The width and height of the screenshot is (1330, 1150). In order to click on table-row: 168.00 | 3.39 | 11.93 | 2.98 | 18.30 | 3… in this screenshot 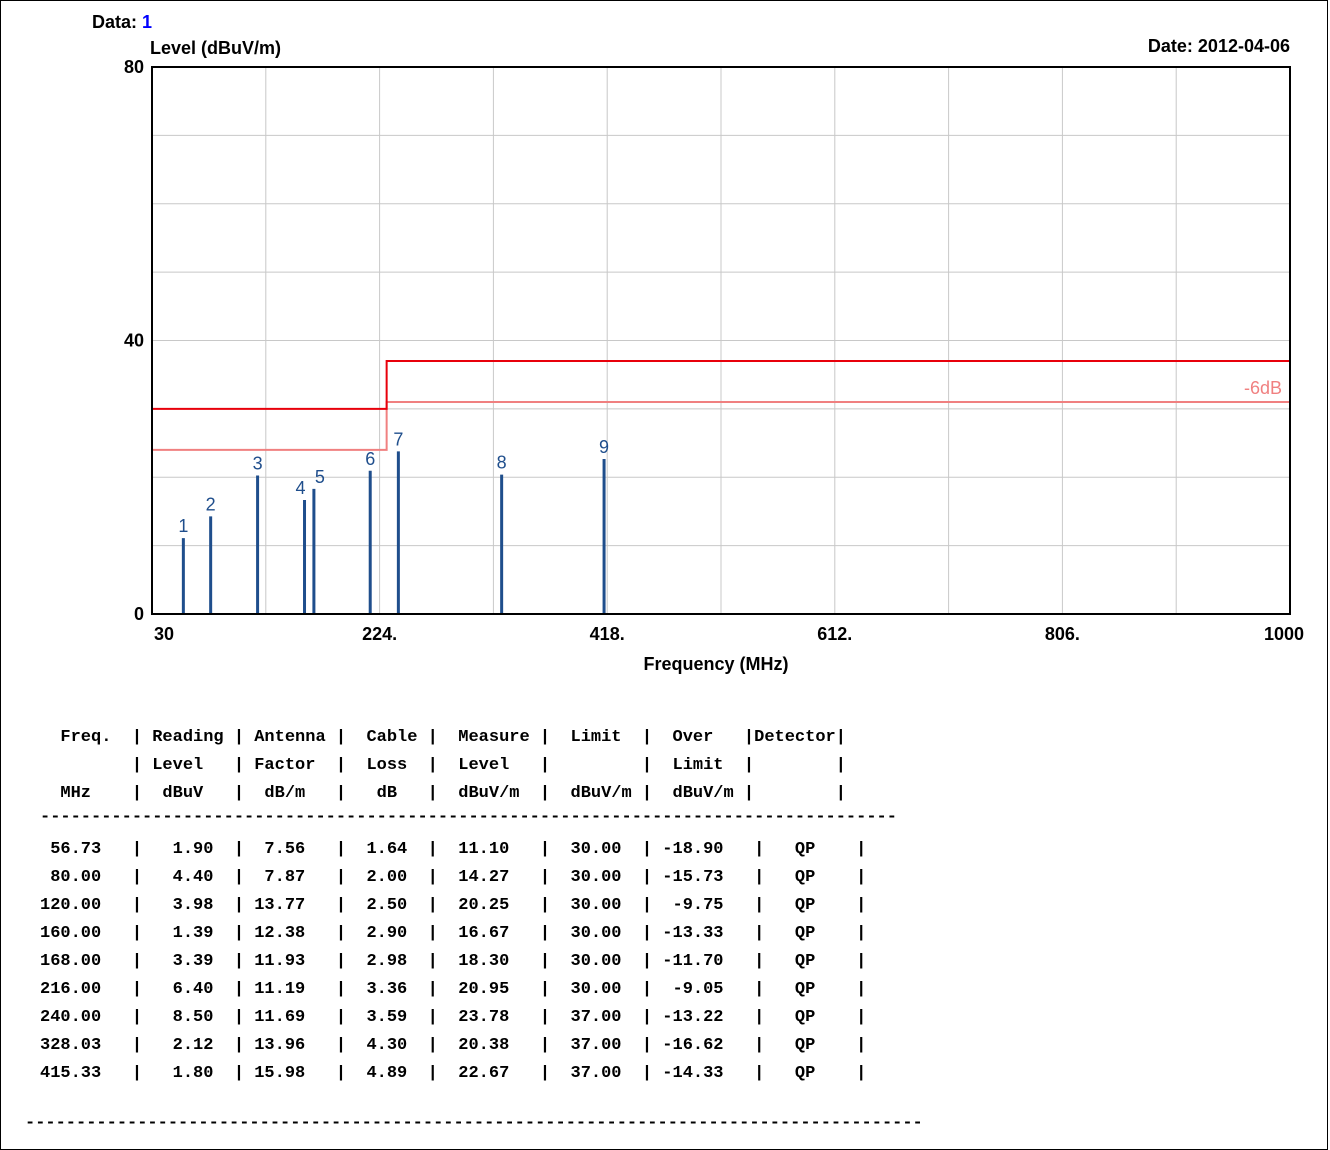, I will do `click(453, 961)`.